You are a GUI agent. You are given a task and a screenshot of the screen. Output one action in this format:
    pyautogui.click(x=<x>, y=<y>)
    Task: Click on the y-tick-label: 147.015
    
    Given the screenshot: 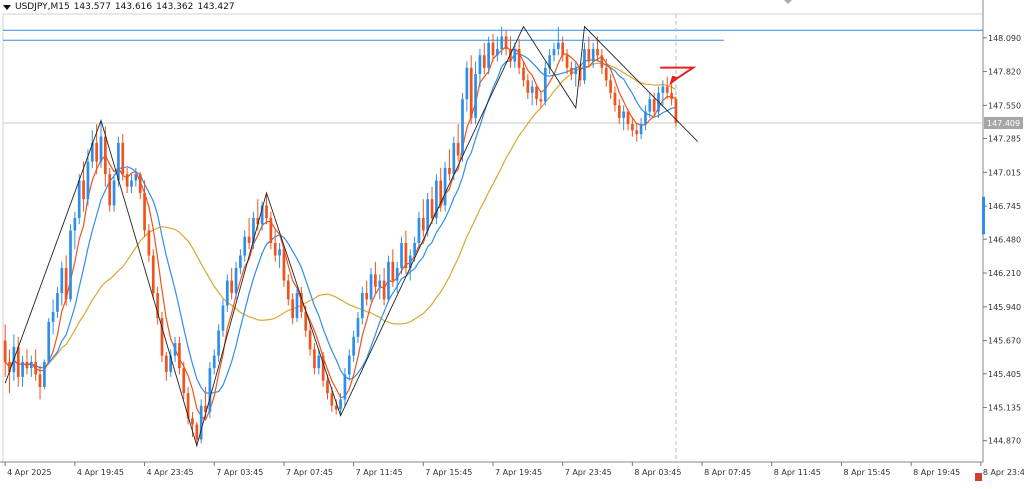 What is the action you would take?
    pyautogui.click(x=1004, y=172)
    